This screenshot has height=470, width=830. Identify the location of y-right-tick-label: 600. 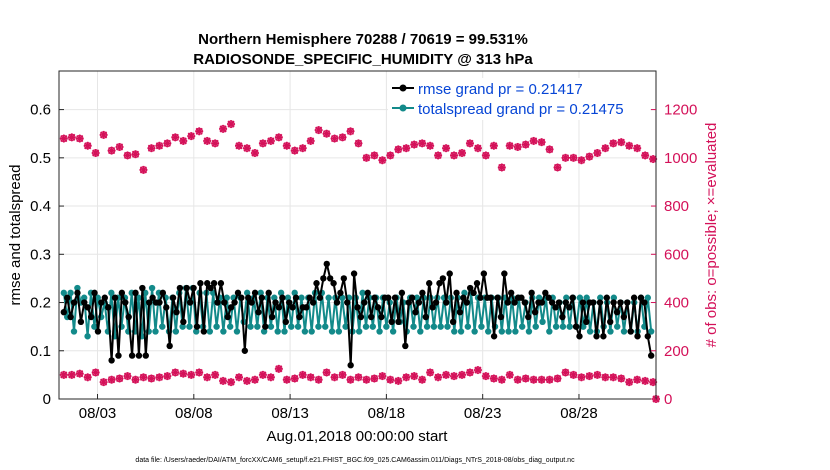
(676, 254).